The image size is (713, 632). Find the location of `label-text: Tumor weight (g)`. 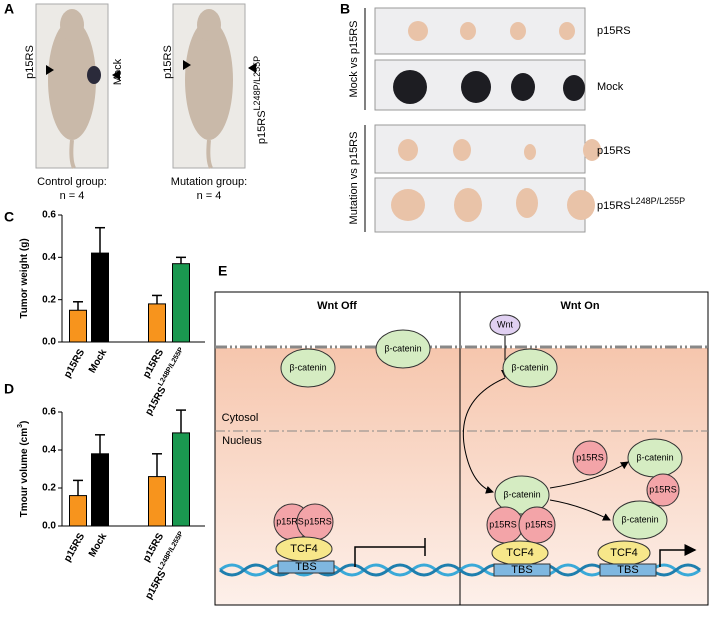

label-text: Tumor weight (g) is located at coordinates (24, 278).